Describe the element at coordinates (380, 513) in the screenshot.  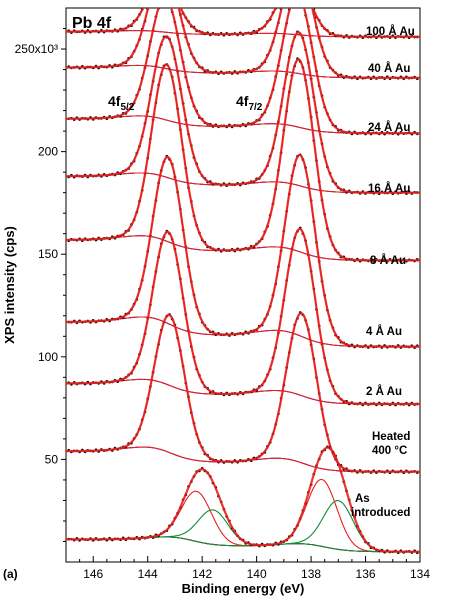
I see `spectrum-label-line: introduced` at that location.